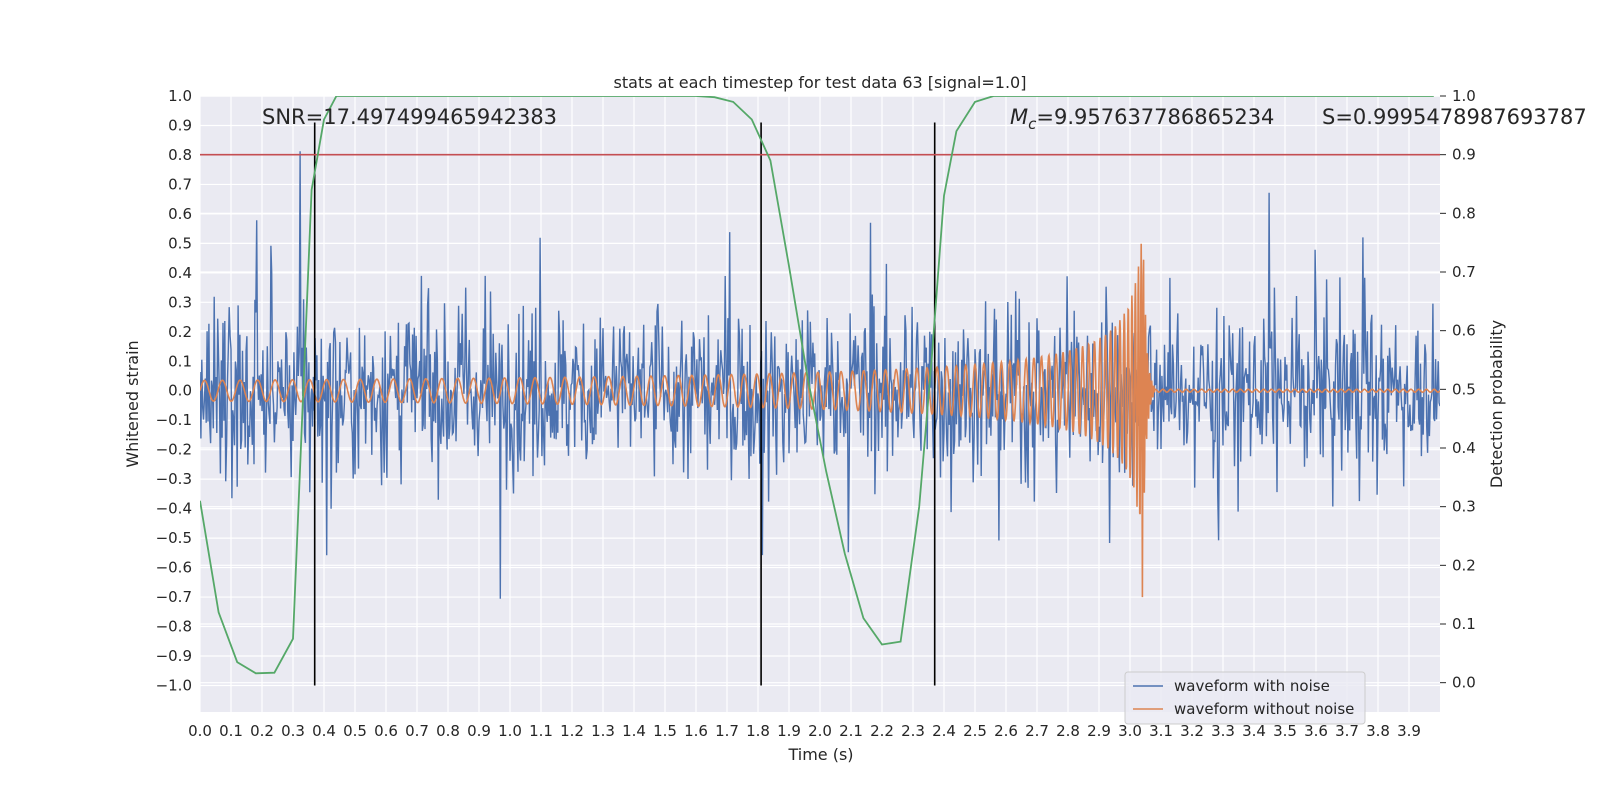  Describe the element at coordinates (1285, 731) in the screenshot. I see `x-tick-label: 3.5` at that location.